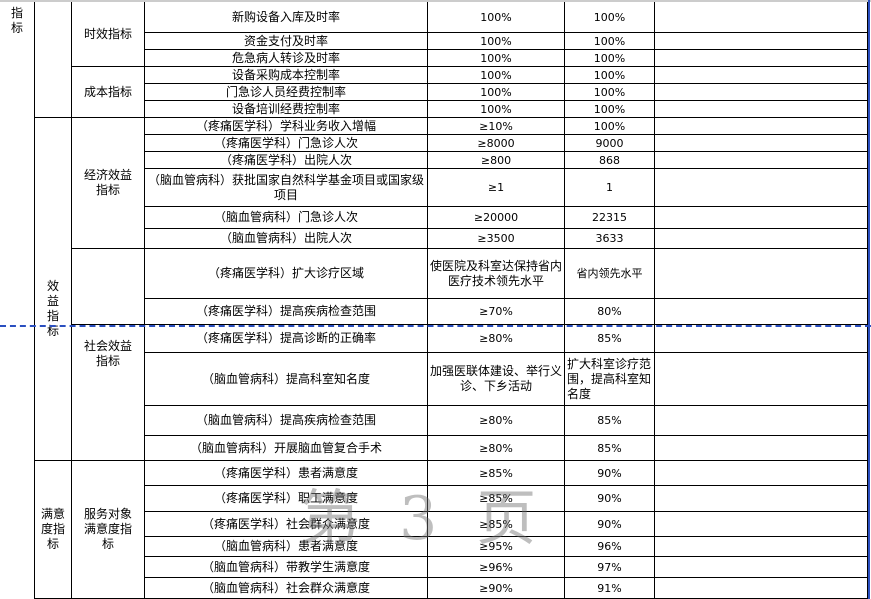 This screenshot has height=599, width=871. I want to click on actual-value-cell: 1, so click(610, 188).